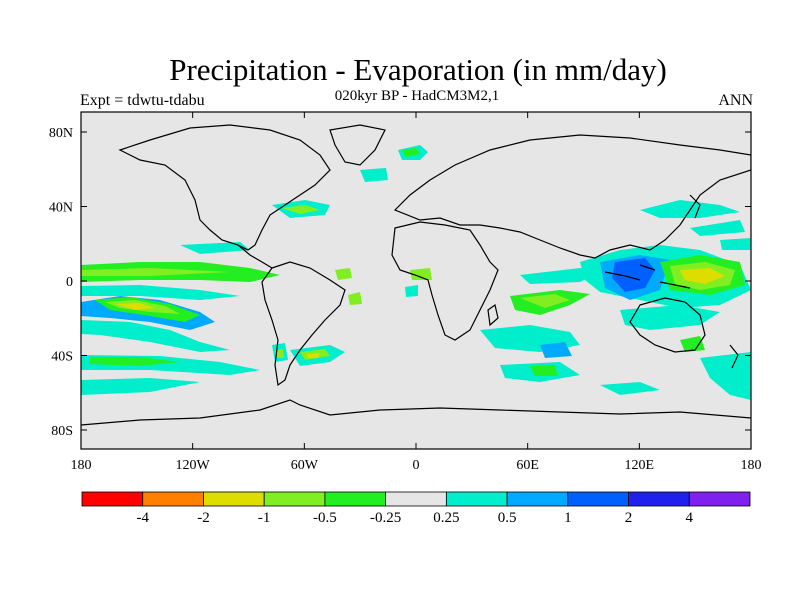 The height and width of the screenshot is (600, 800). Describe the element at coordinates (527, 465) in the screenshot. I see `lon-tick-label: 60E` at that location.